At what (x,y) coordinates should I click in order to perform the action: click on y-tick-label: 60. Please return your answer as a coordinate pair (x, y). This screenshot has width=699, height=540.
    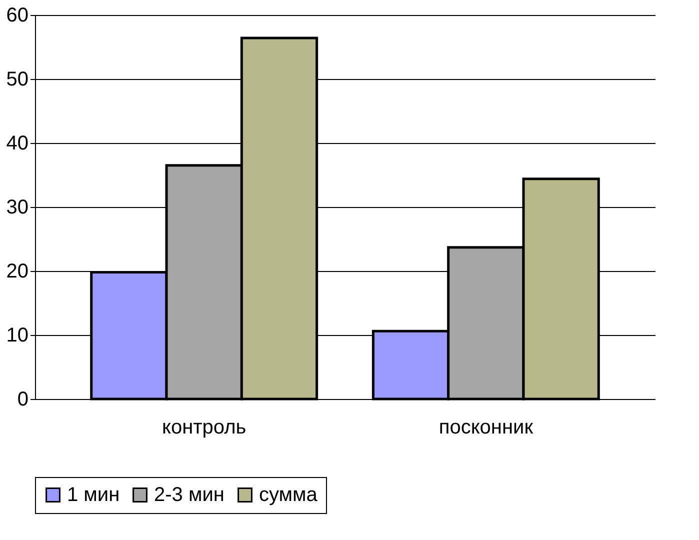
    Looking at the image, I should click on (17, 15).